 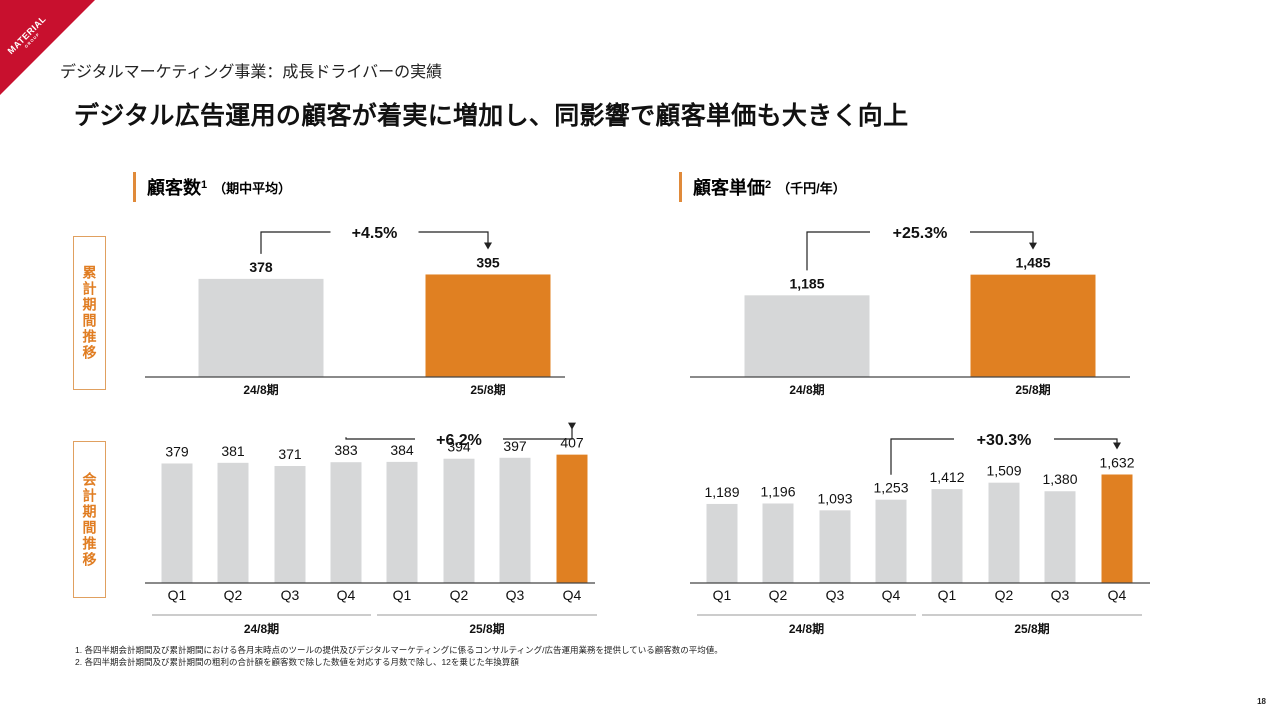 I want to click on section-subtitle: デジタルマーケティング事業：成長ドライバーの実績, so click(x=251, y=72).